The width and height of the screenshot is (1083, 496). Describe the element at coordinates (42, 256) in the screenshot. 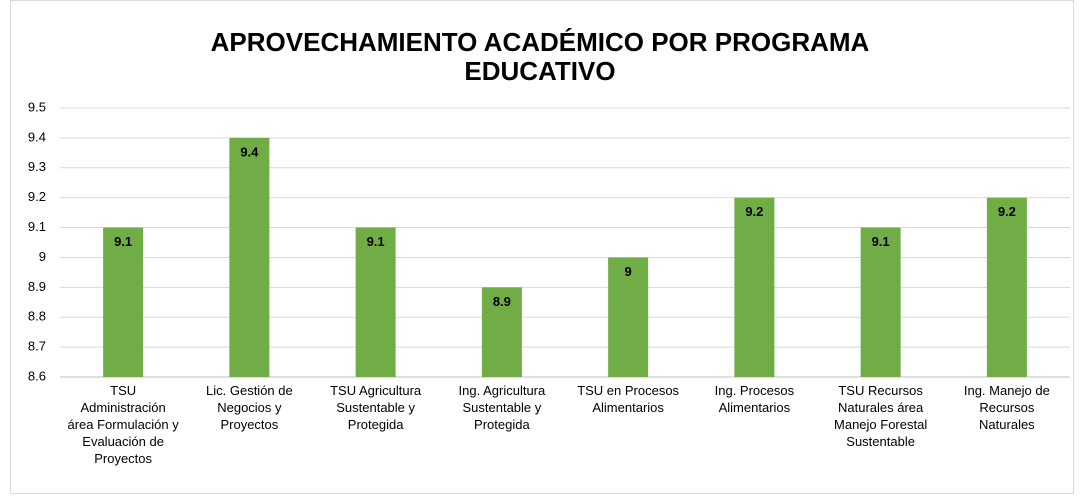

I see `y-tick-label: 9` at that location.